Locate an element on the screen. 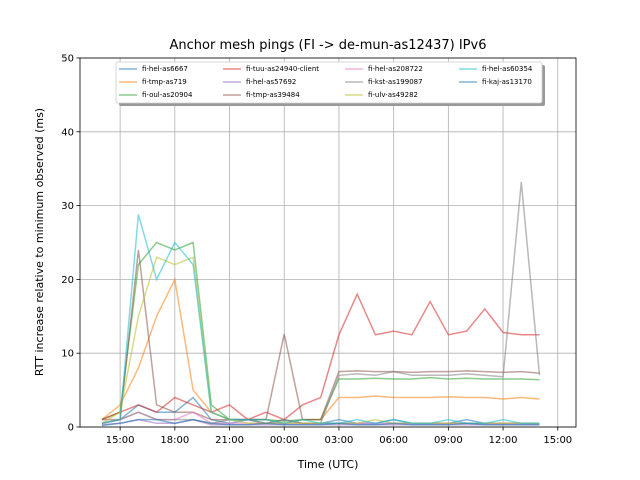 The image size is (640, 480). legend-box is located at coordinates (329, 82).